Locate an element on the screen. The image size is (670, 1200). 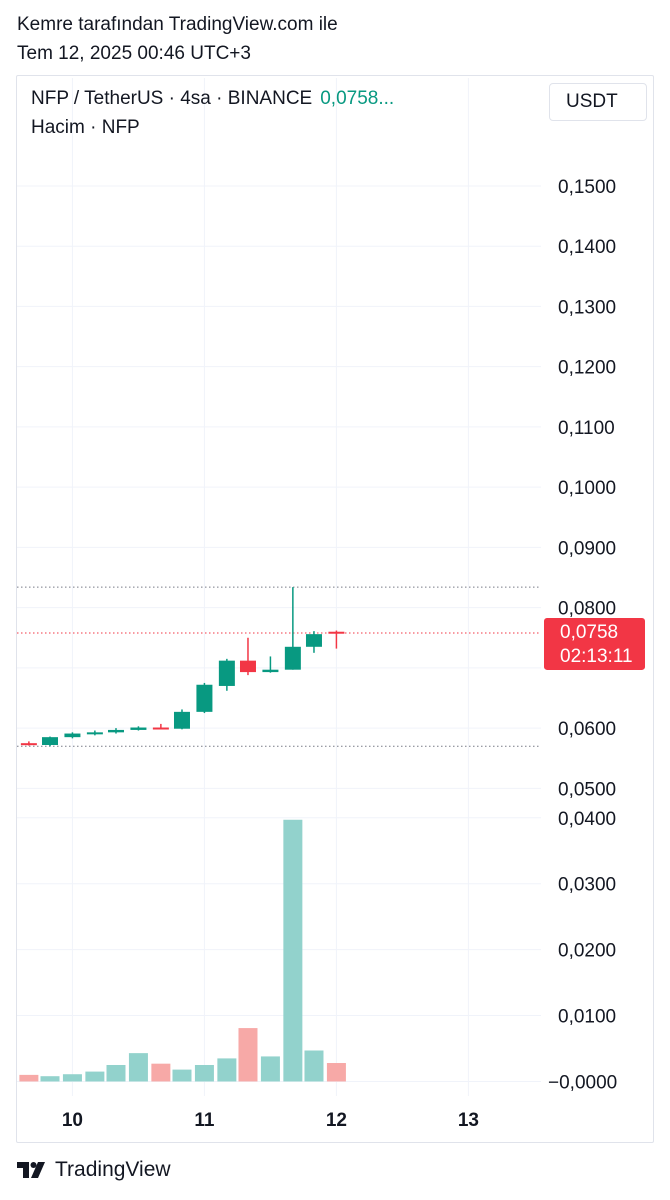
volume-tick-label: 0,0100 is located at coordinates (587, 1017).